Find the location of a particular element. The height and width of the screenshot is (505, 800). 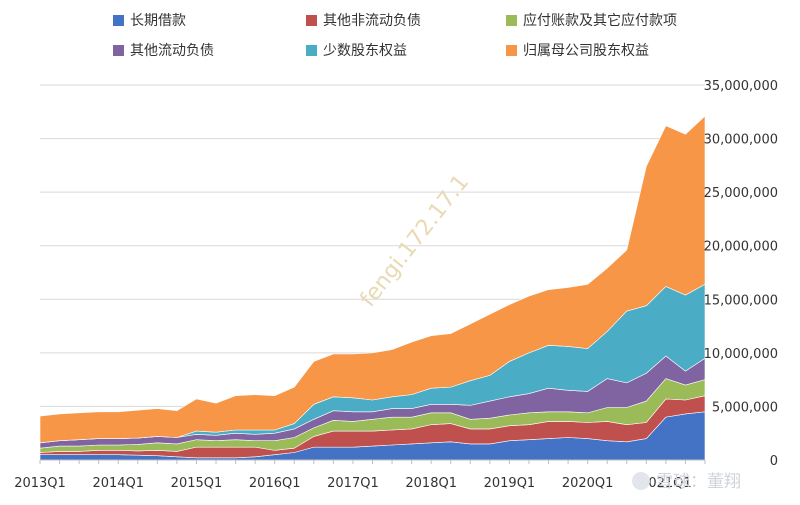

x-tick-label: 2015Q1 is located at coordinates (197, 483).